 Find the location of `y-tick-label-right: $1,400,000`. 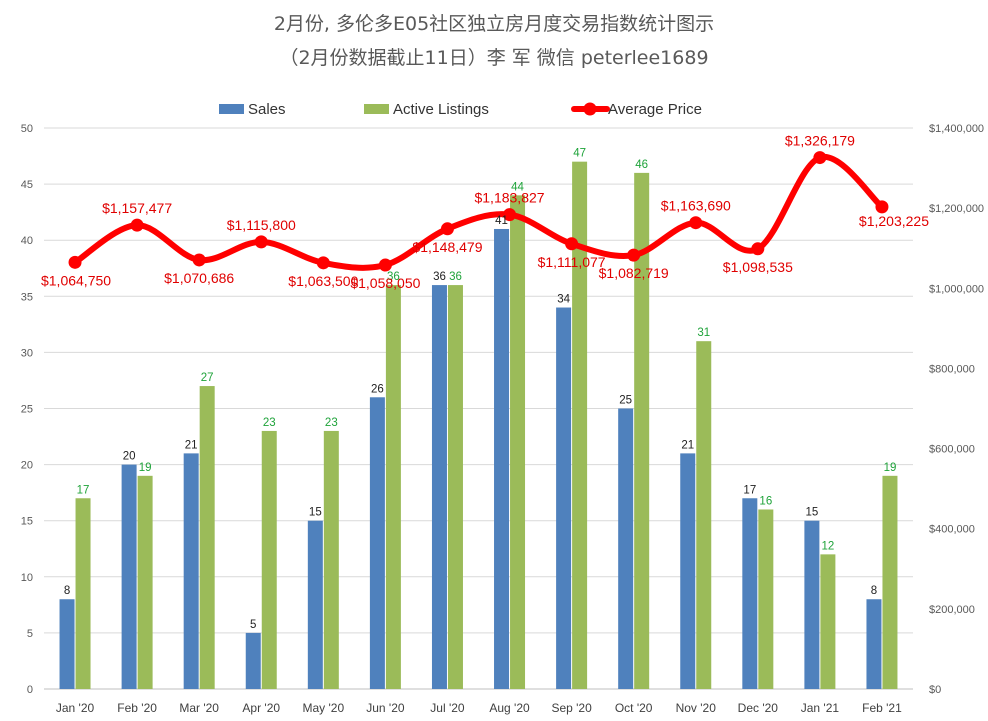

y-tick-label-right: $1,400,000 is located at coordinates (956, 129).